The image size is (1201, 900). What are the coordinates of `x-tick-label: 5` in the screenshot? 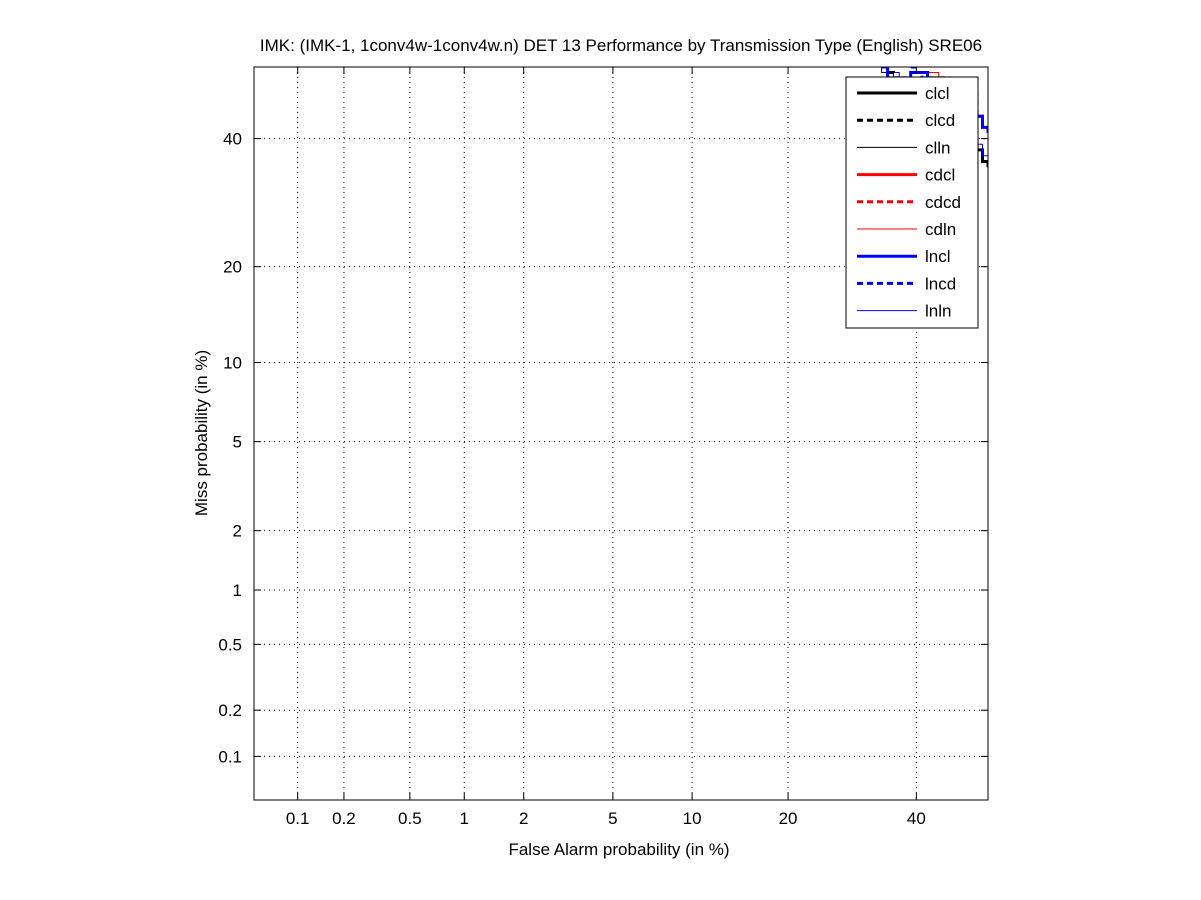 It's located at (612, 818).